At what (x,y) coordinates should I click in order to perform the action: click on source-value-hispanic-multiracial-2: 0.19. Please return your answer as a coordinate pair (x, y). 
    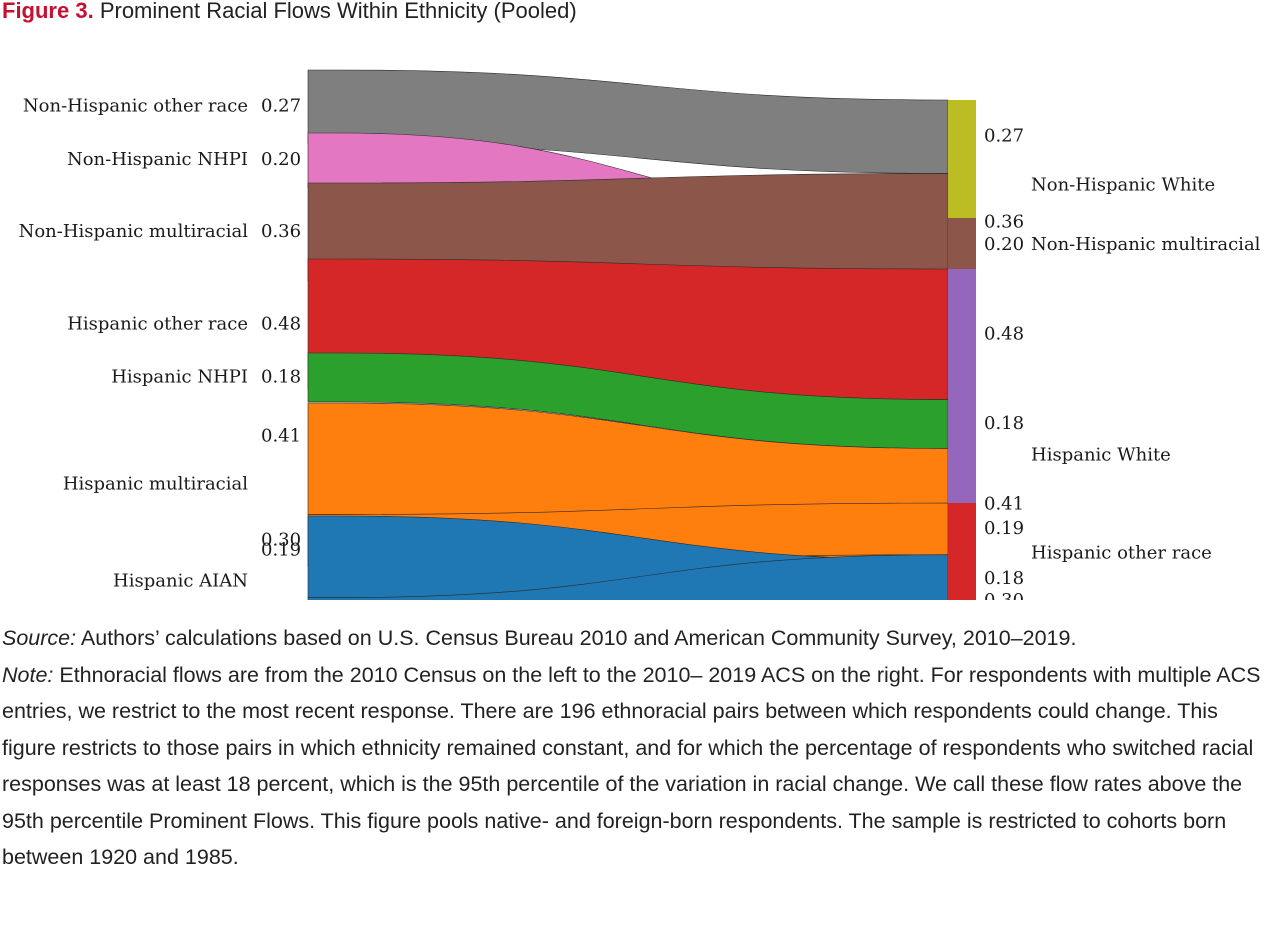
    Looking at the image, I should click on (281, 550).